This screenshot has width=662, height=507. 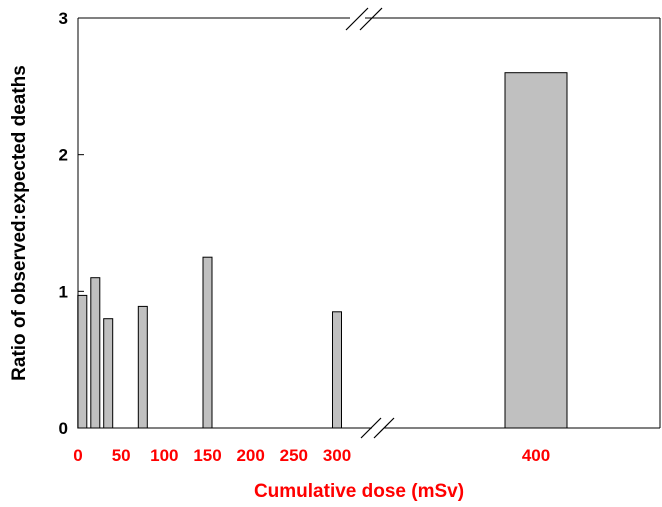 What do you see at coordinates (359, 491) in the screenshot?
I see `x-axis-label: Cumulative dose (mSv)` at bounding box center [359, 491].